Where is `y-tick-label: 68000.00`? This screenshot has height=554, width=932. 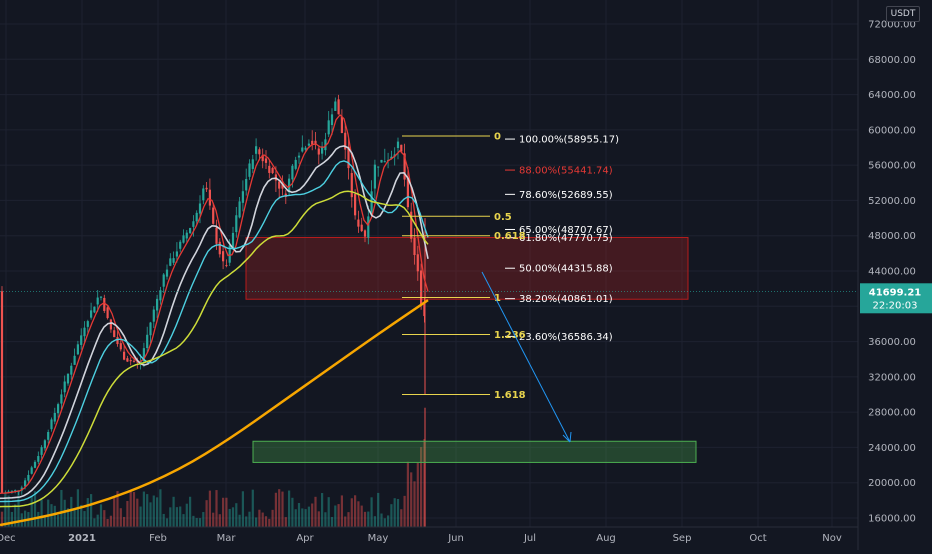 y-tick-label: 68000.00 is located at coordinates (892, 60).